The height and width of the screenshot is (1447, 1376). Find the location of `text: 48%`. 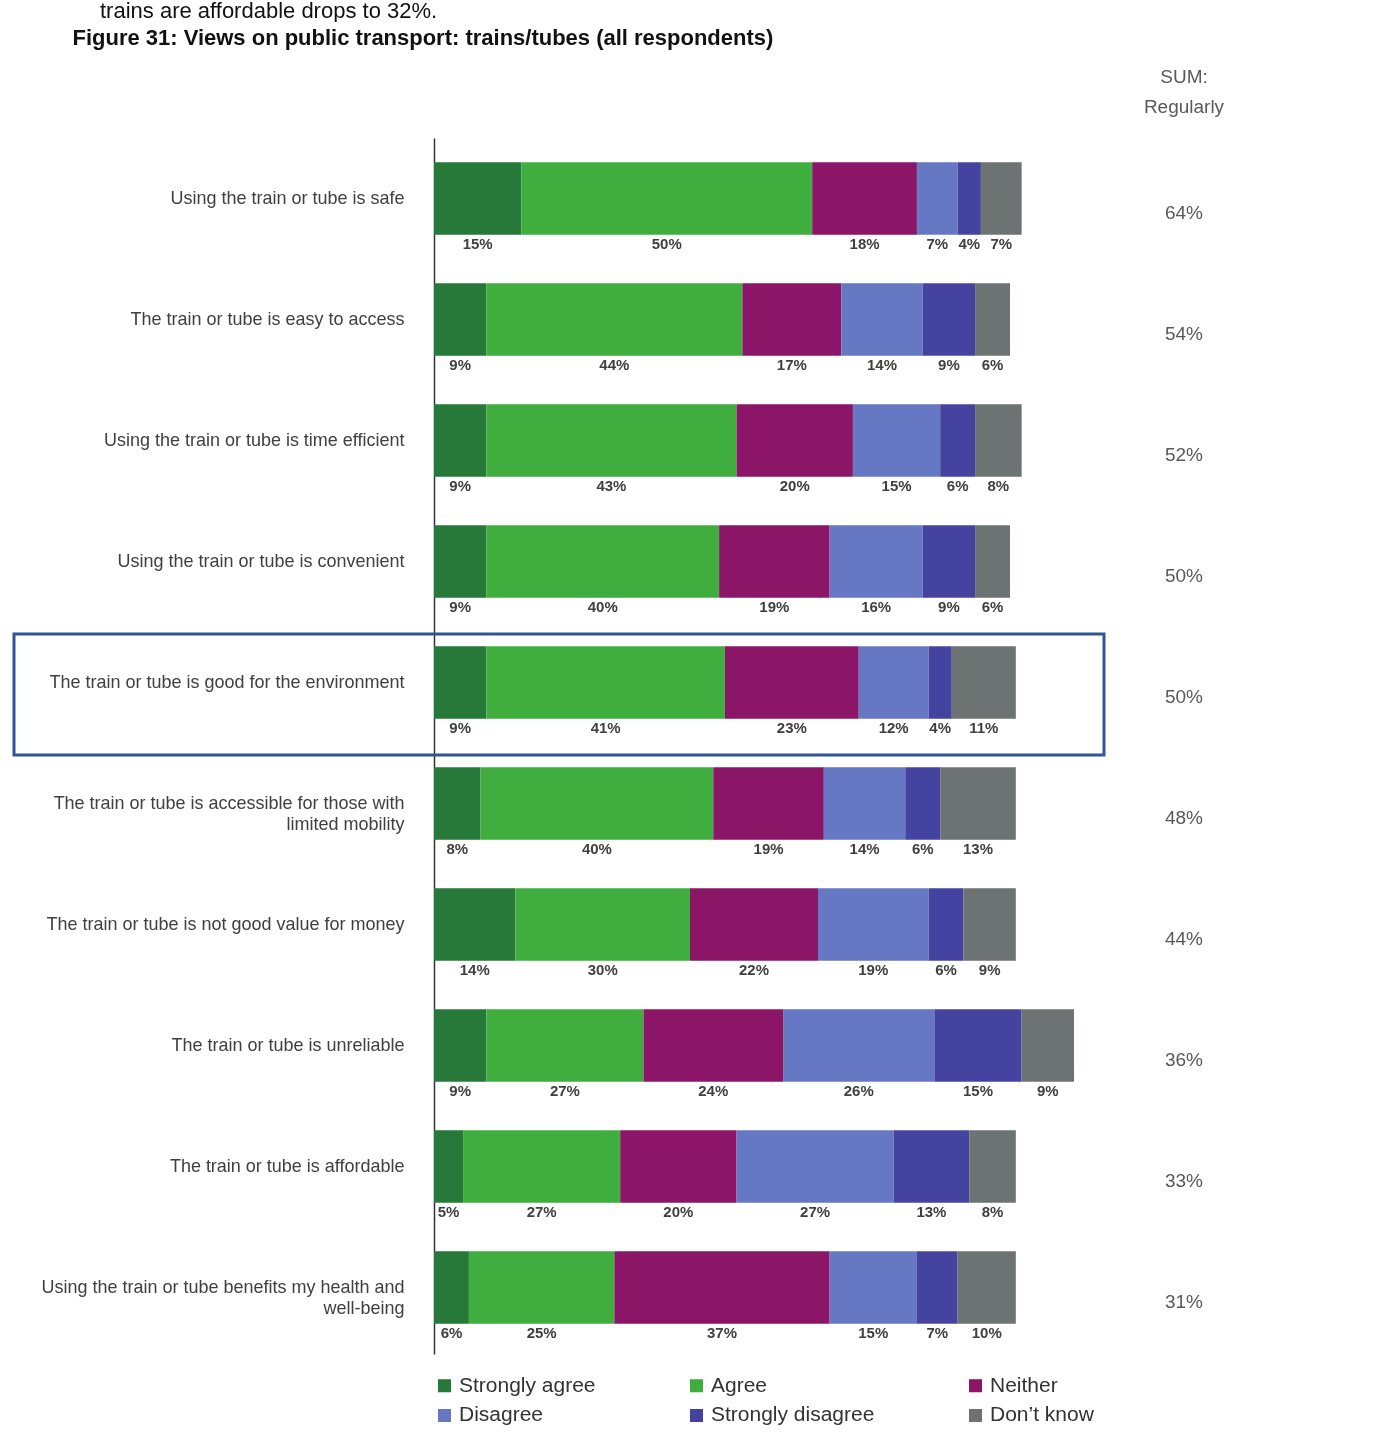

text: 48% is located at coordinates (1184, 818).